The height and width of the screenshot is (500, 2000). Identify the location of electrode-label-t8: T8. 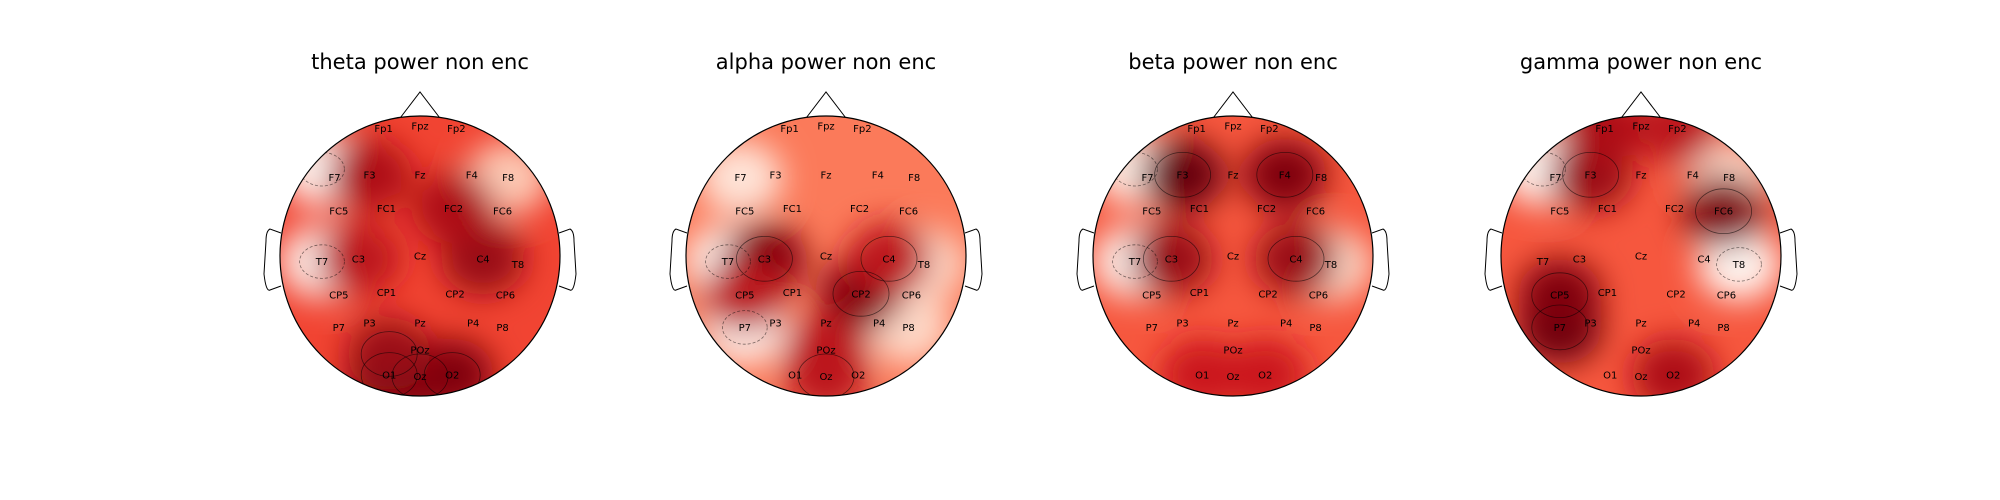
(1738, 265).